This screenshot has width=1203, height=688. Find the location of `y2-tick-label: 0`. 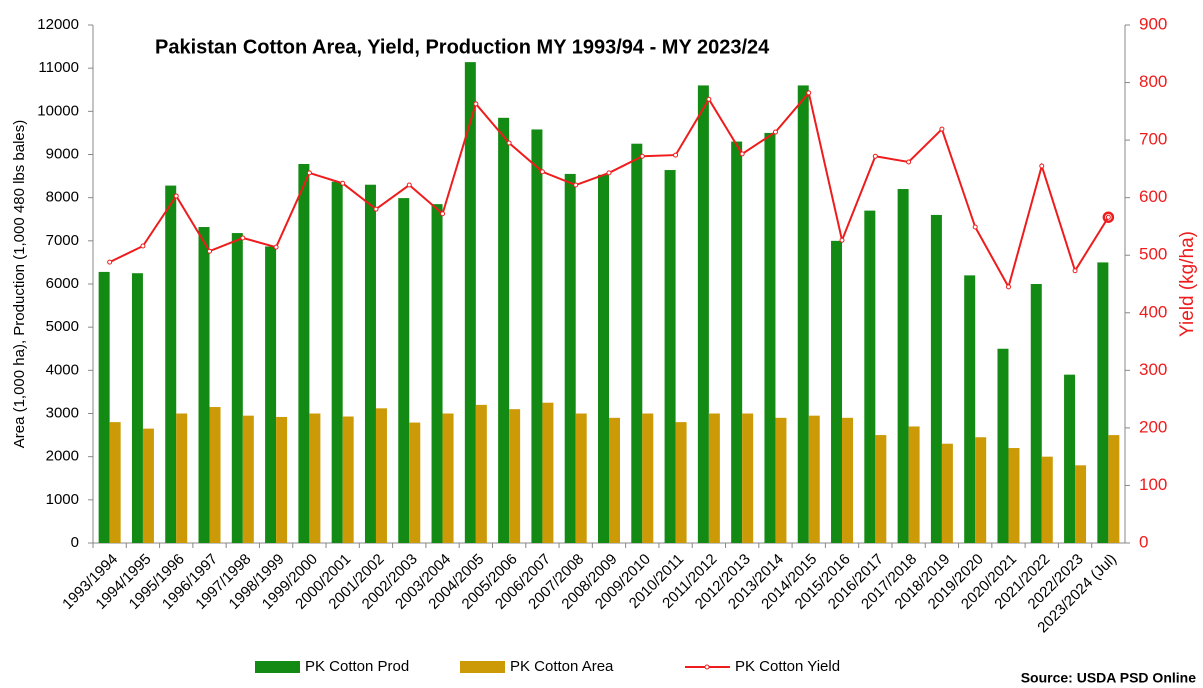

y2-tick-label: 0 is located at coordinates (1143, 541).